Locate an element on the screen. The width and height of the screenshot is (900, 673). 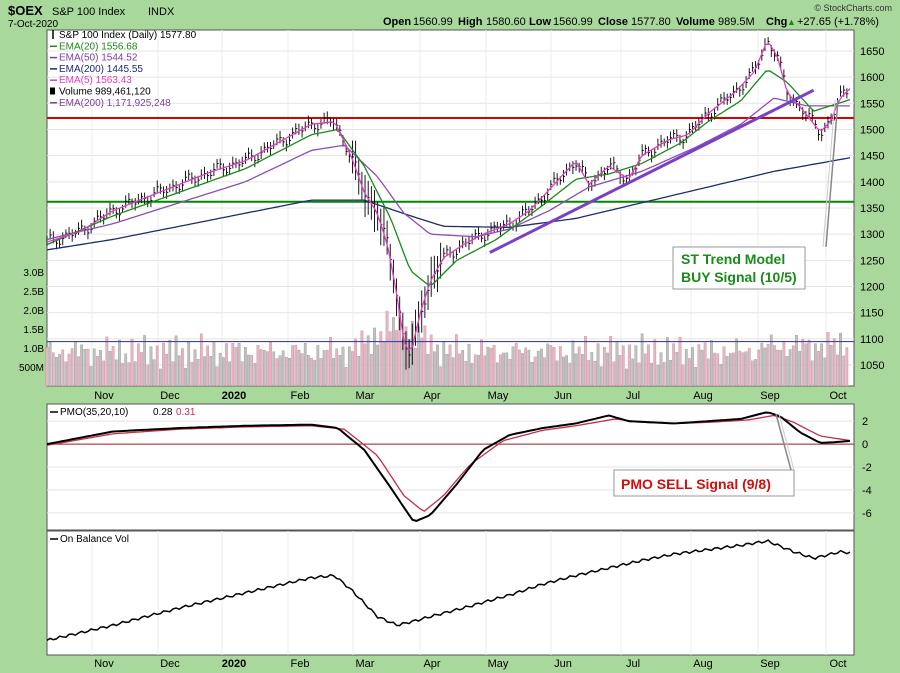
svg-text: Chg is located at coordinates (776, 22).